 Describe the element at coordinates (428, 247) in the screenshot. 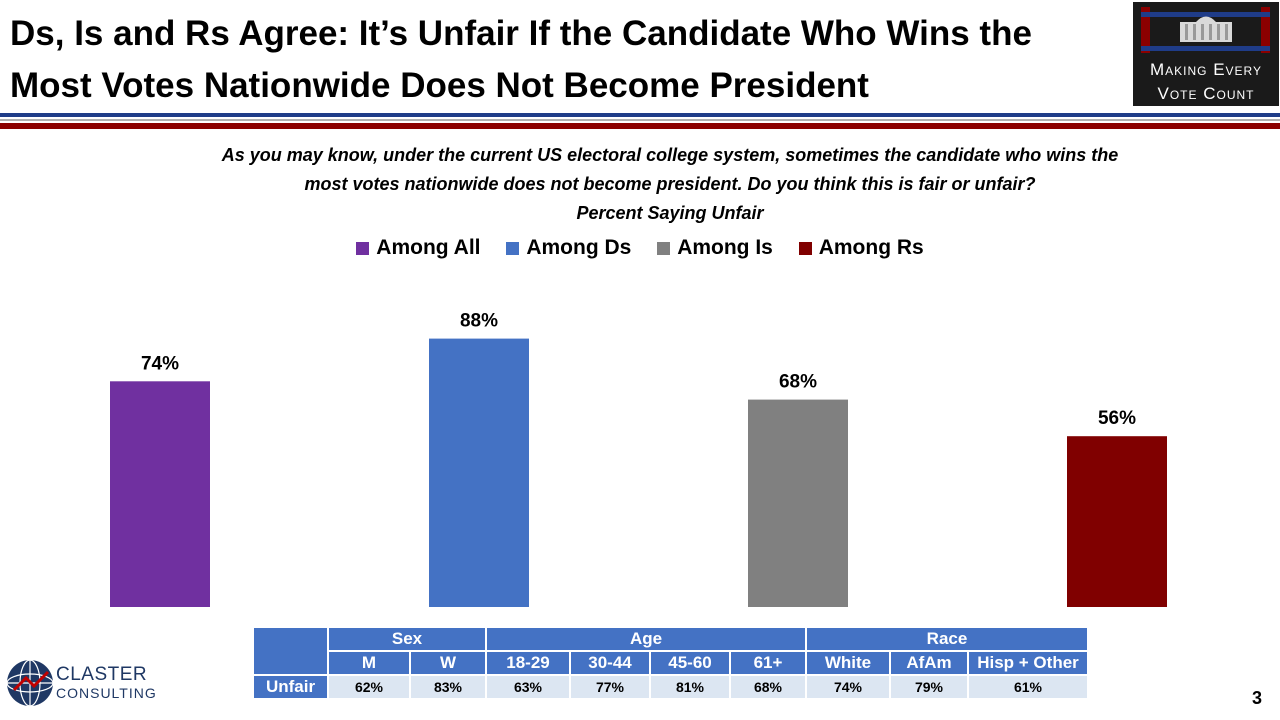

I see `legend-label-all: Among All` at that location.